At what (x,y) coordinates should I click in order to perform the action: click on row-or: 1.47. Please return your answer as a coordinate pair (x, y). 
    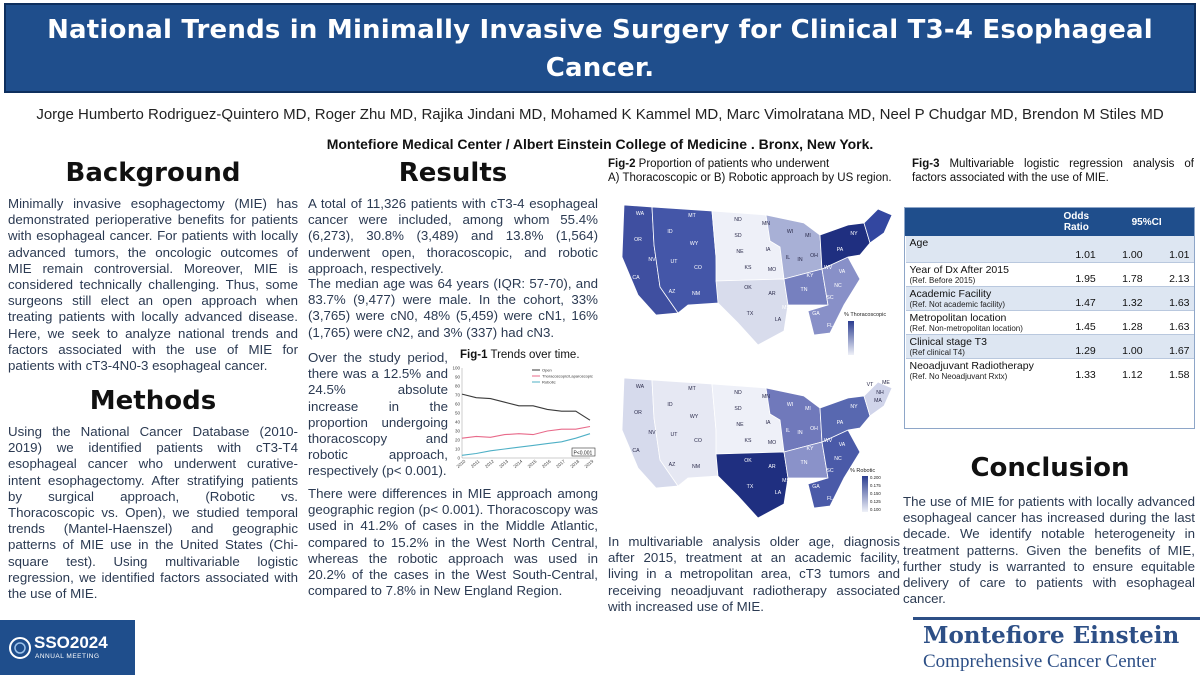
    Looking at the image, I should click on (1076, 298).